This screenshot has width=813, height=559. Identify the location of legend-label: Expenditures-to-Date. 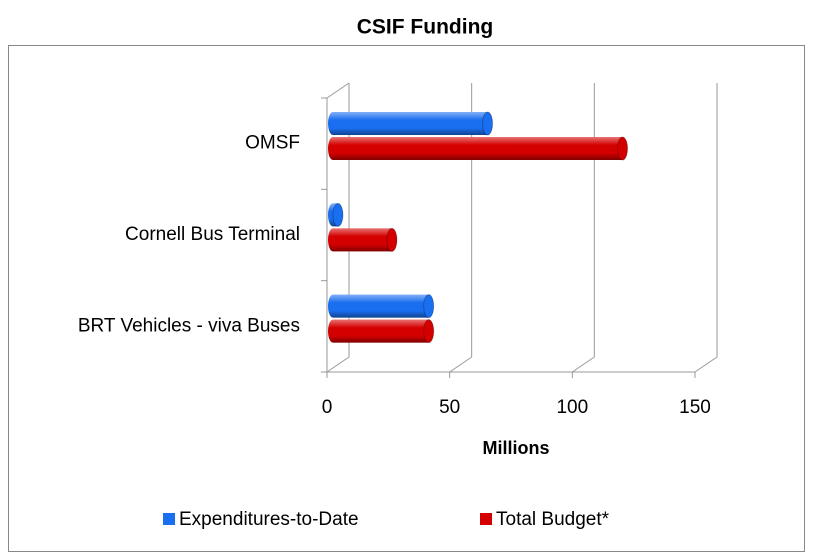
(269, 519).